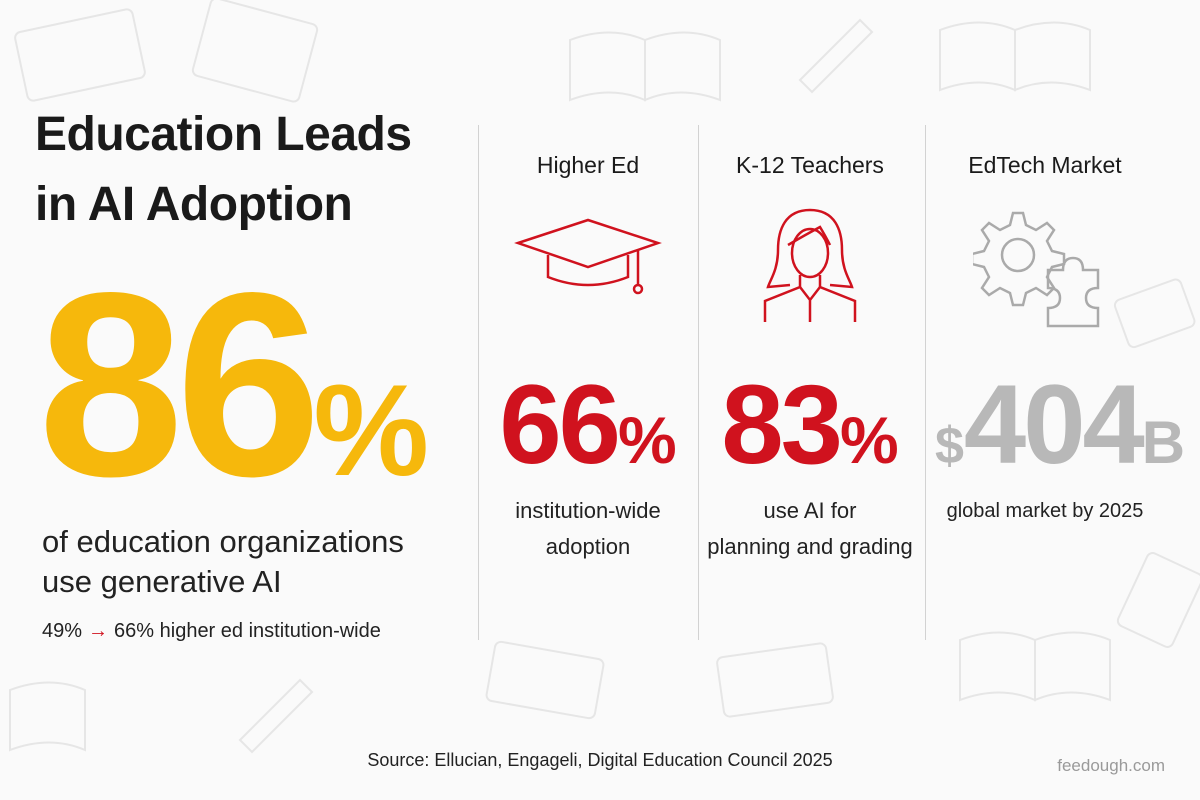 The width and height of the screenshot is (1200, 800). I want to click on stat-value: 404, so click(1054, 424).